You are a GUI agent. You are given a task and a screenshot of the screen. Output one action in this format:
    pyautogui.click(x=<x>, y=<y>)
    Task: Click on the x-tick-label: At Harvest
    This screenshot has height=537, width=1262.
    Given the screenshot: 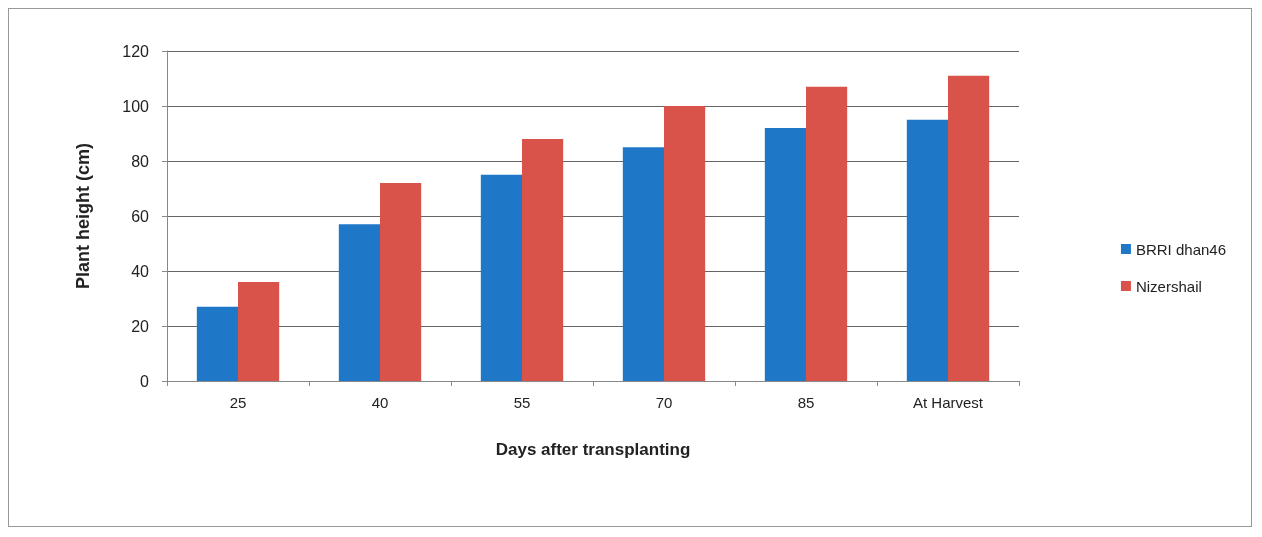 What is the action you would take?
    pyautogui.click(x=948, y=402)
    